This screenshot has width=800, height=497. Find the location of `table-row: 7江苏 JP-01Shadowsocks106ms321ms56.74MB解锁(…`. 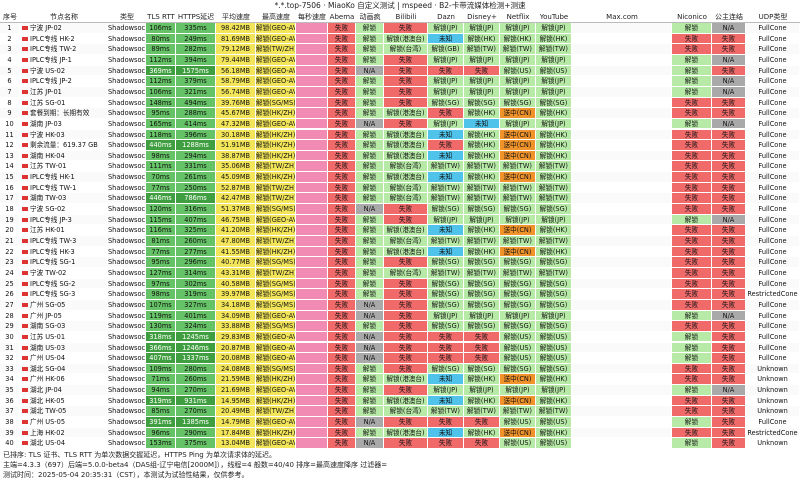

table-row: 7江苏 JP-01Shadowsocks106ms321ms56.74MB解锁(… is located at coordinates (400, 92).